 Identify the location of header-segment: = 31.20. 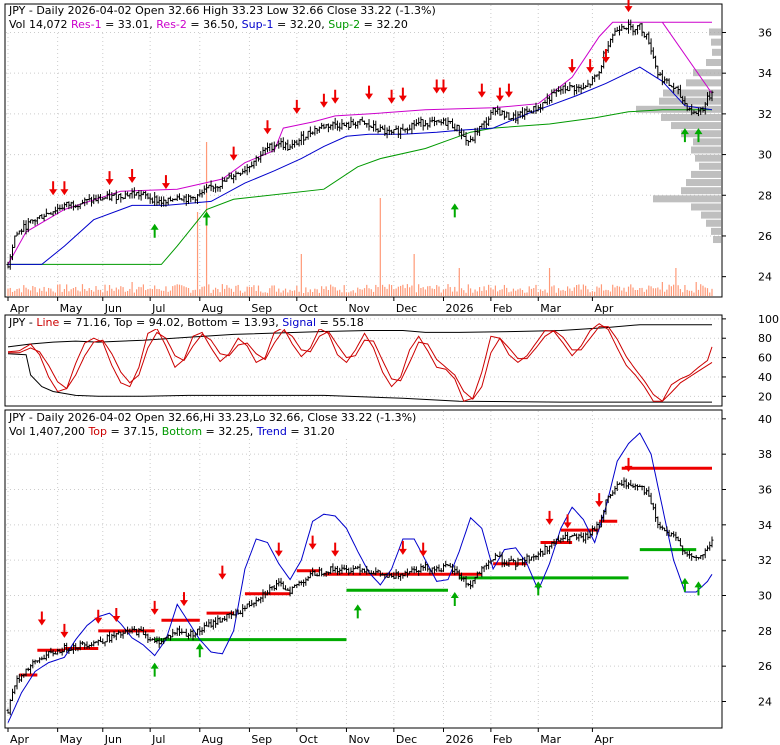
(311, 431).